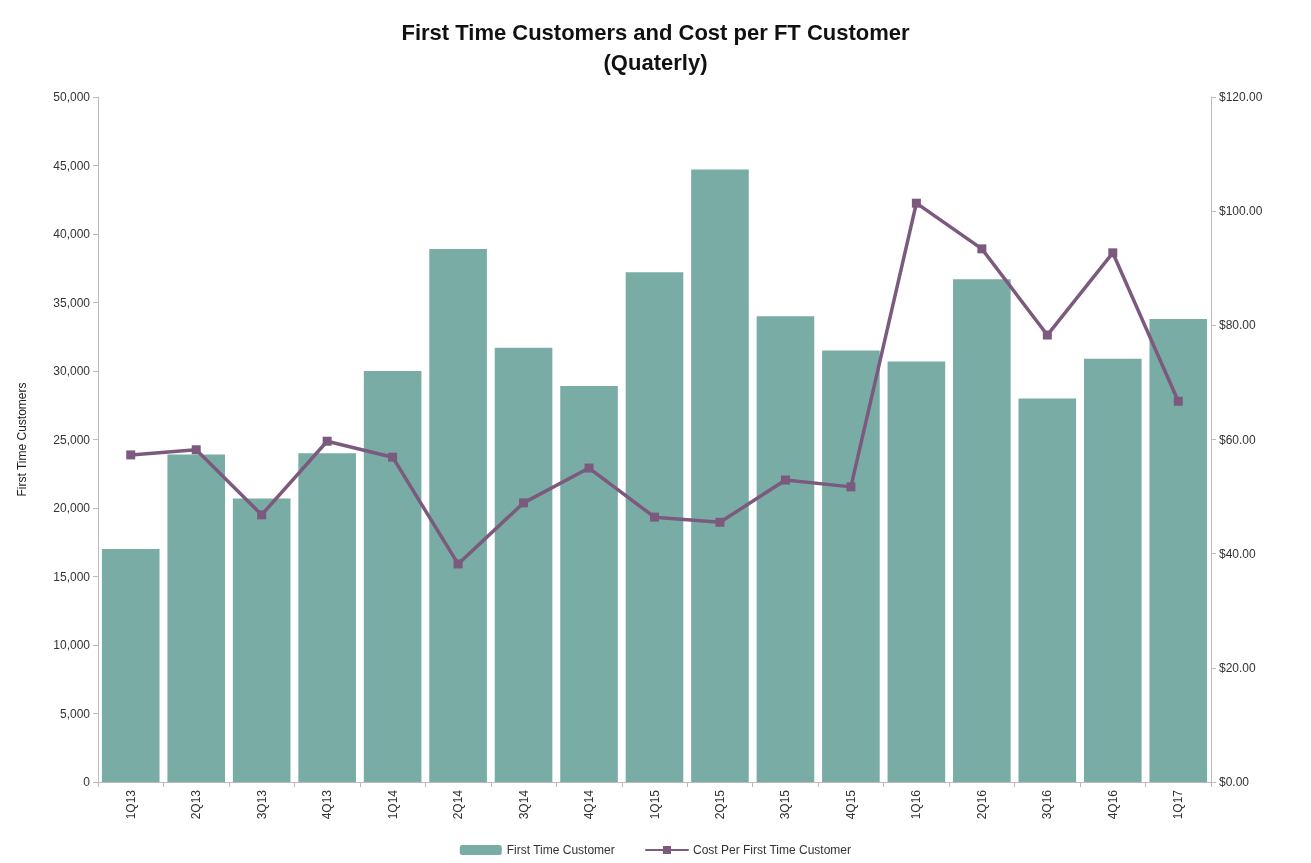 This screenshot has height=863, width=1311. Describe the element at coordinates (850, 804) in the screenshot. I see `x-tick-label: 4Q15` at that location.